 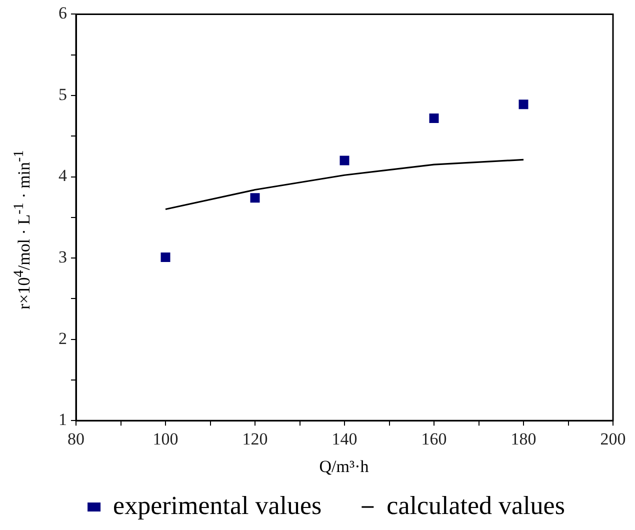 What do you see at coordinates (62, 420) in the screenshot?
I see `y-tick-label: 1` at bounding box center [62, 420].